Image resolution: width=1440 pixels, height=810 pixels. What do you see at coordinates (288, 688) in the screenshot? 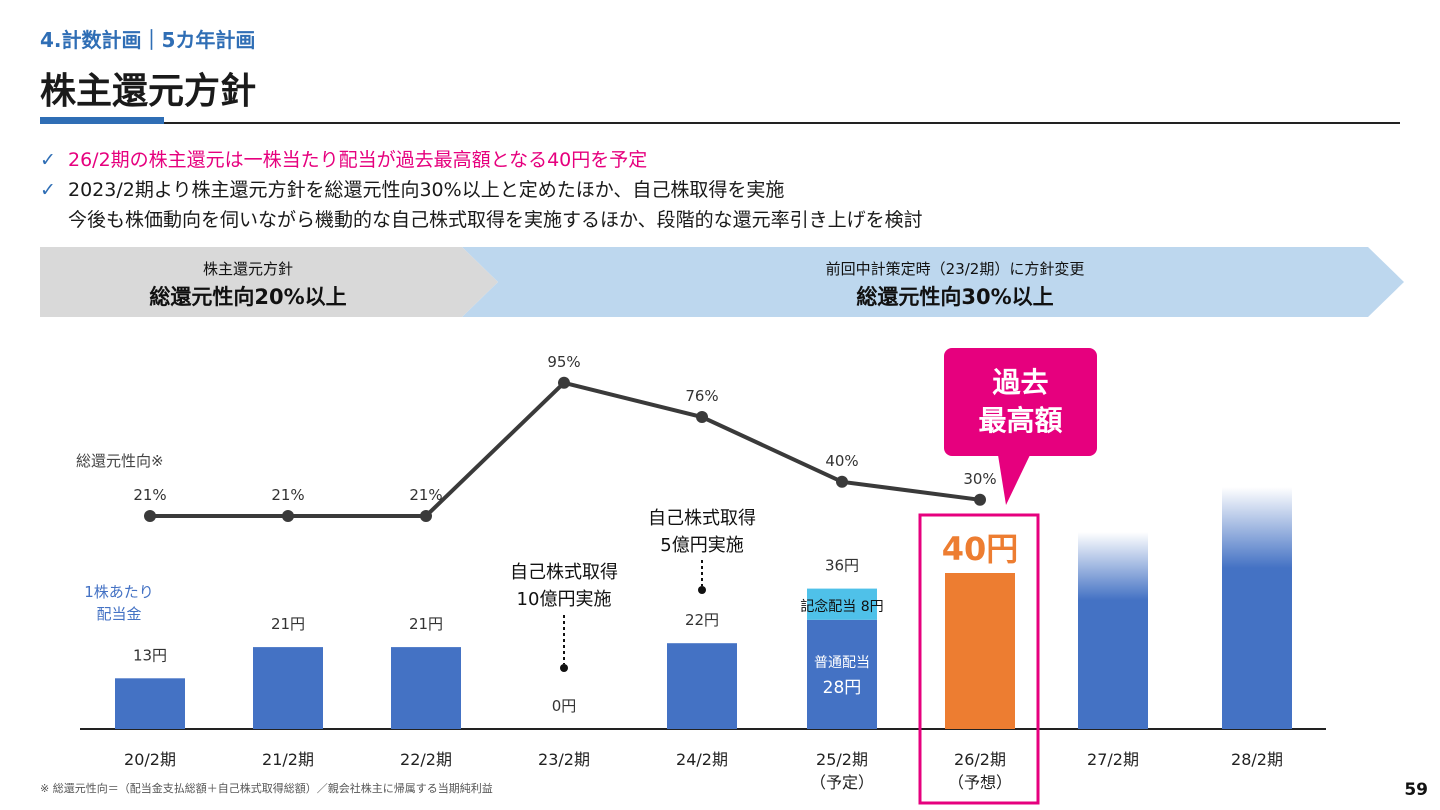
I see `bar-21/2期` at bounding box center [288, 688].